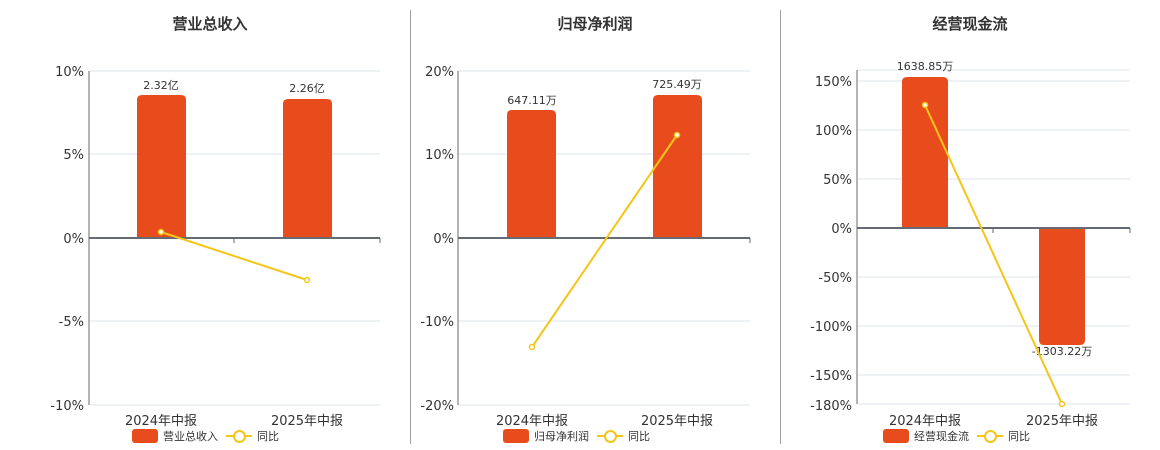 This screenshot has height=450, width=1160. I want to click on y-tick: 150%, so click(833, 82).